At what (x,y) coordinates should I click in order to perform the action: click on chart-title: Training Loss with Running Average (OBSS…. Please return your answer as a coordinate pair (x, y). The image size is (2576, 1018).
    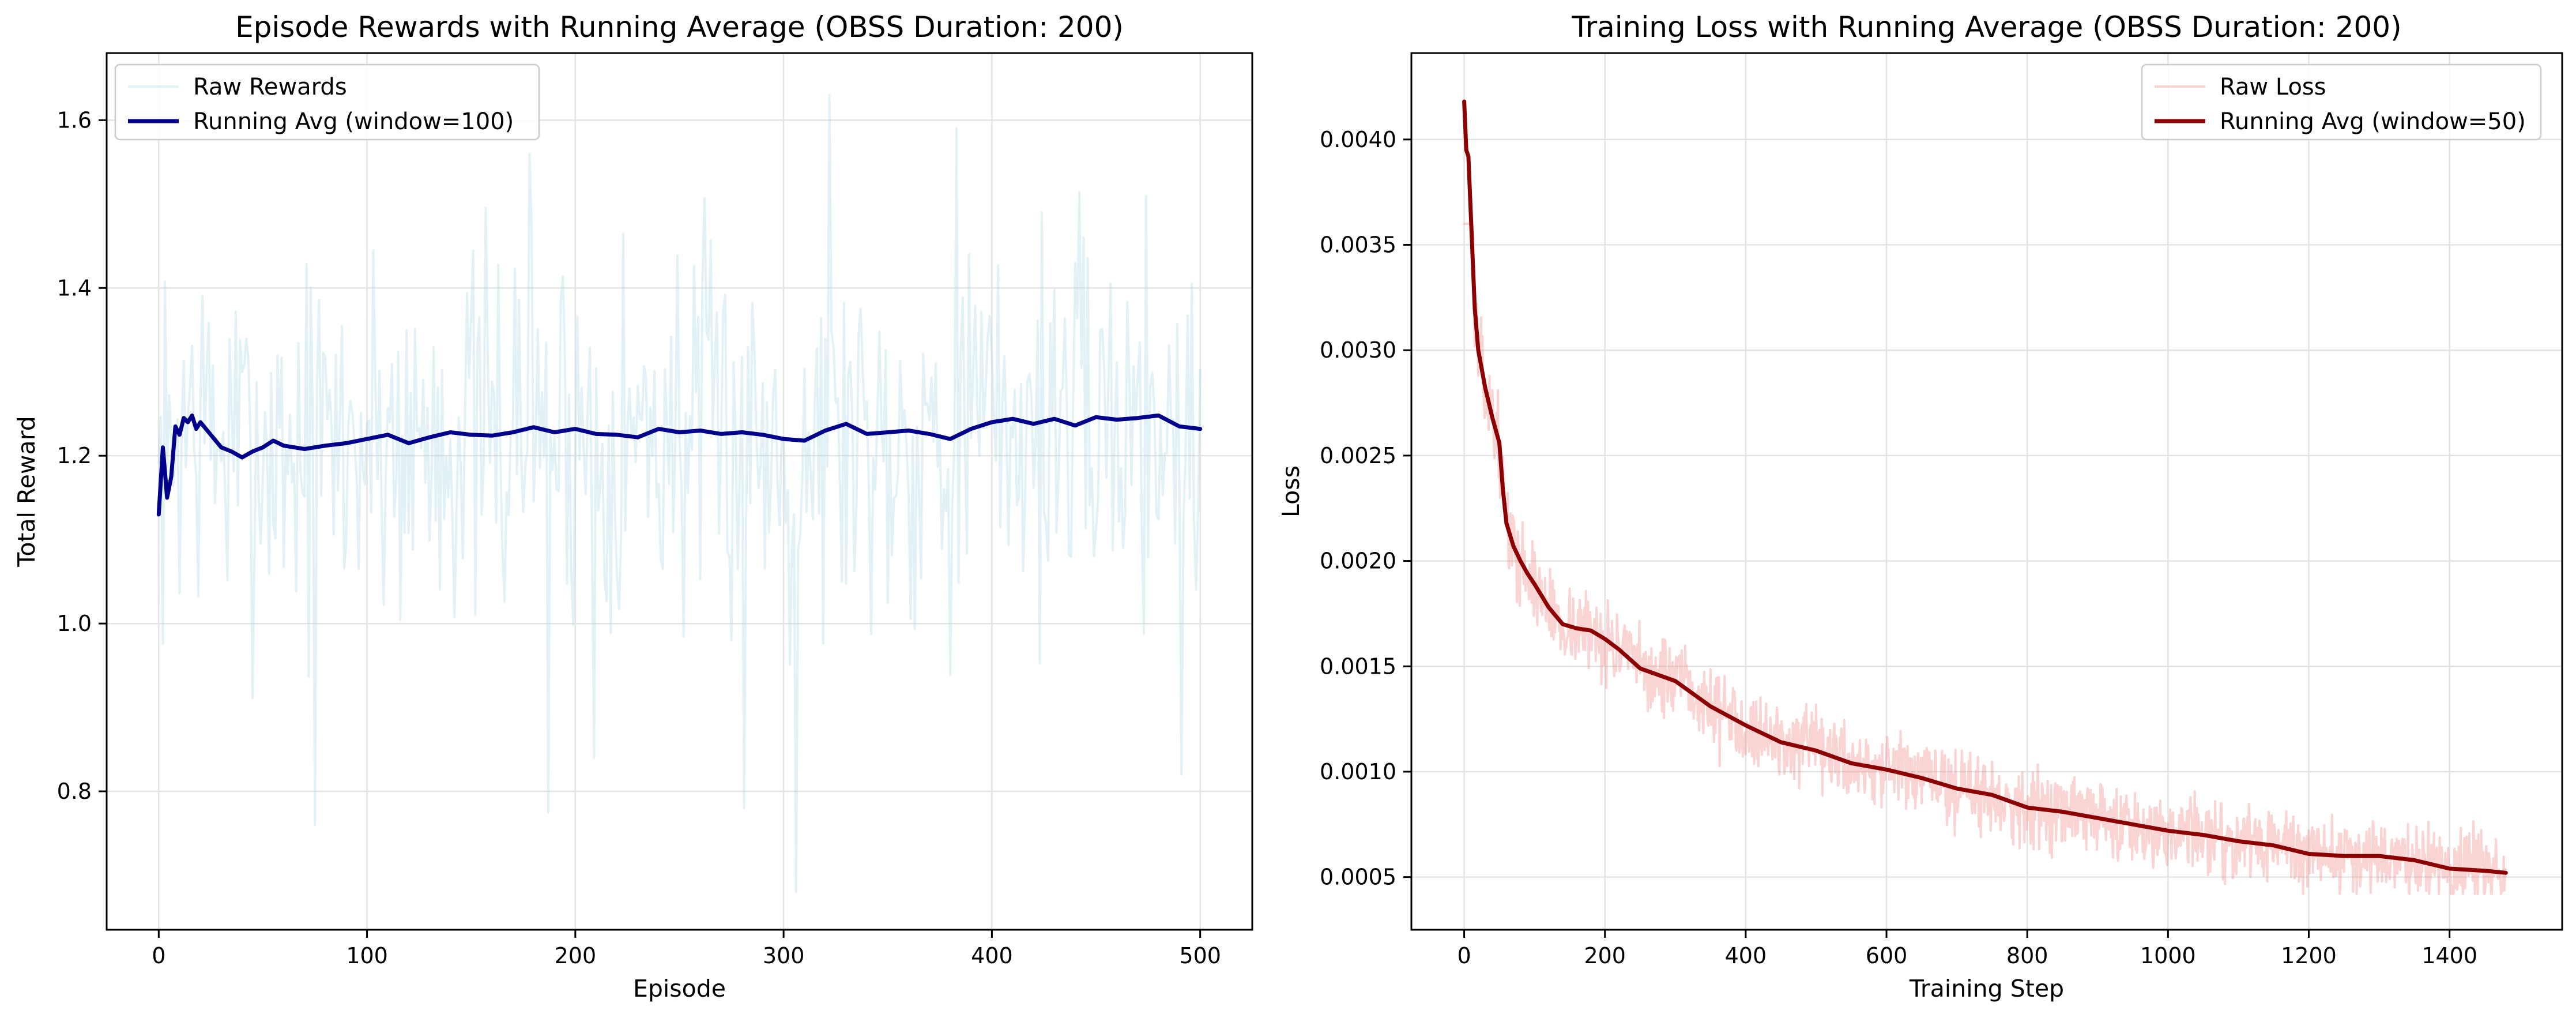
    Looking at the image, I should click on (1986, 27).